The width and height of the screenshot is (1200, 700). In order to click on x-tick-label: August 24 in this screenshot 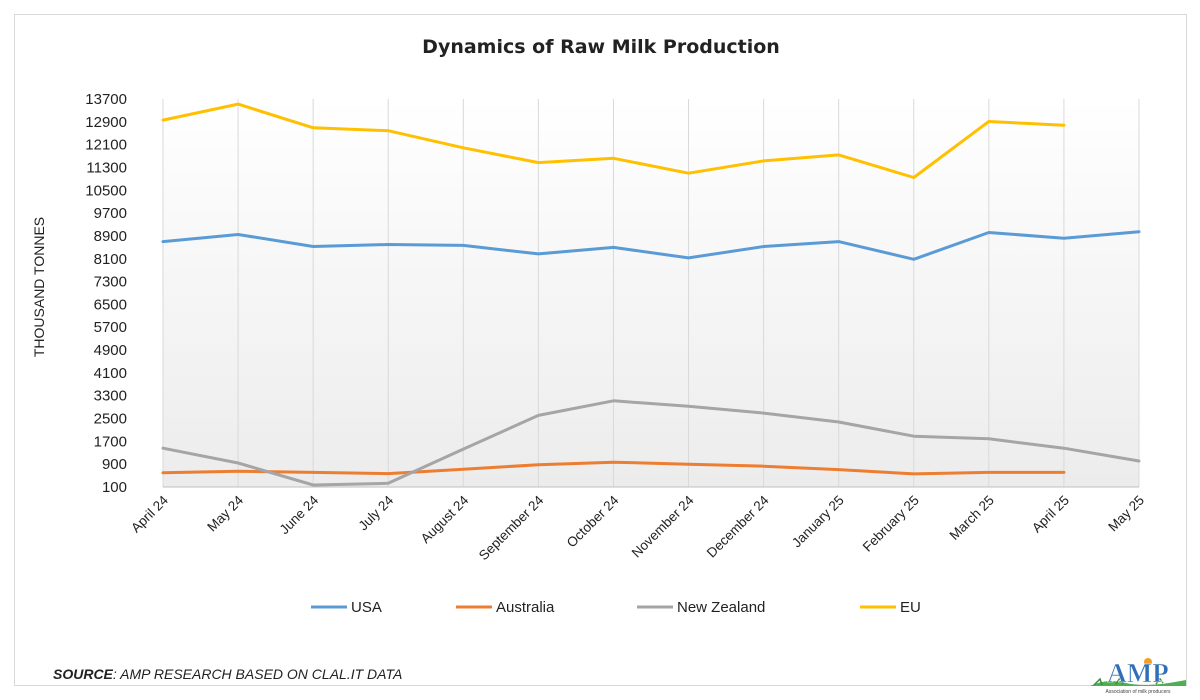, I will do `click(445, 519)`.